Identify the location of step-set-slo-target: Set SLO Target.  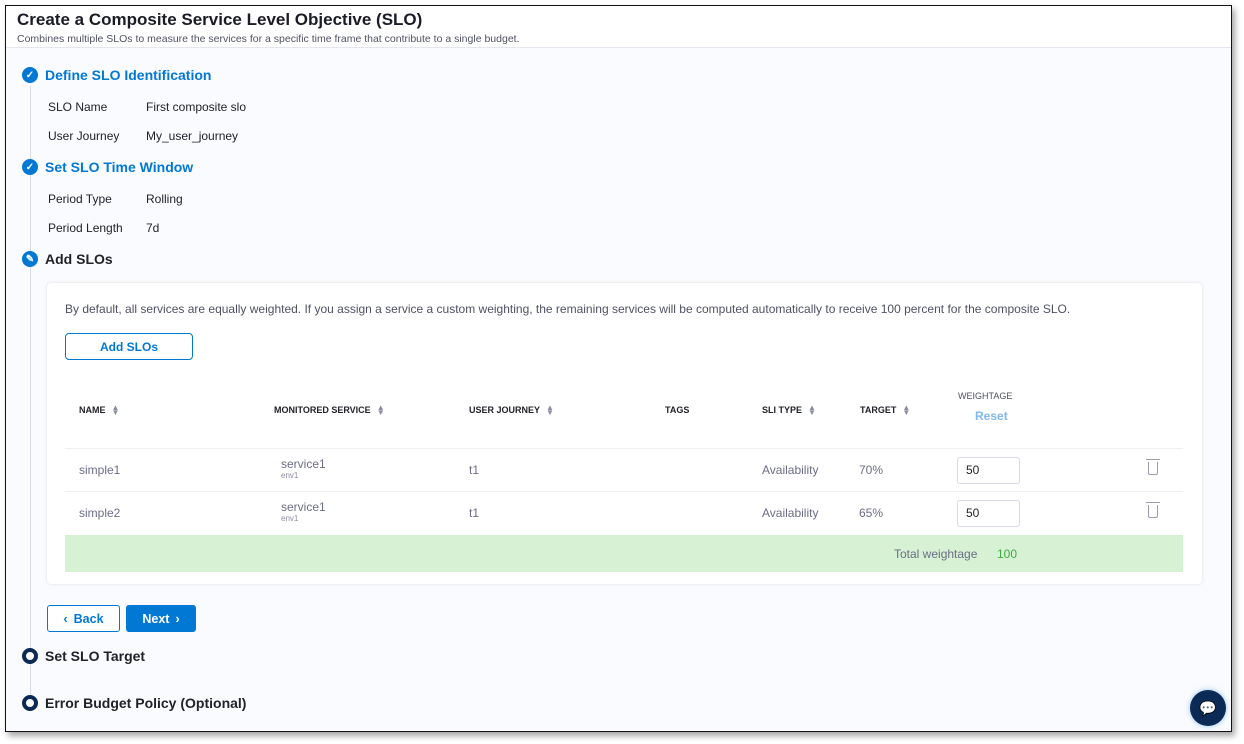
(83, 656).